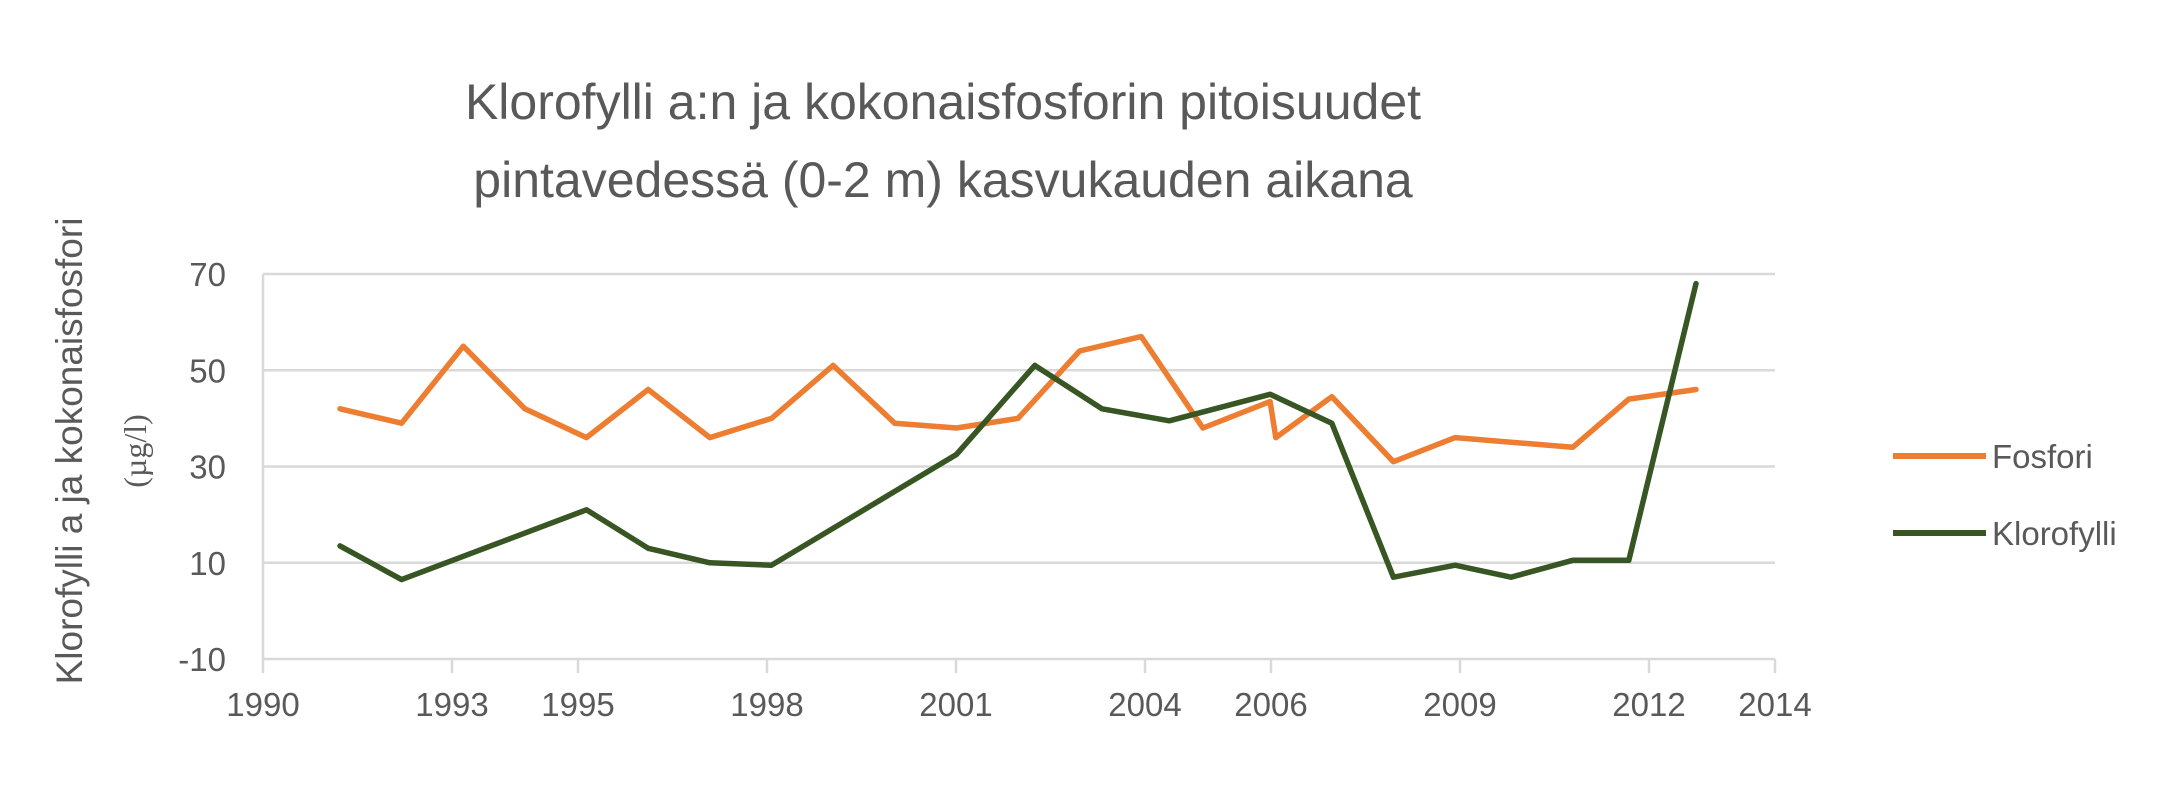  I want to click on x-tick-label-1998: 1998, so click(766, 704).